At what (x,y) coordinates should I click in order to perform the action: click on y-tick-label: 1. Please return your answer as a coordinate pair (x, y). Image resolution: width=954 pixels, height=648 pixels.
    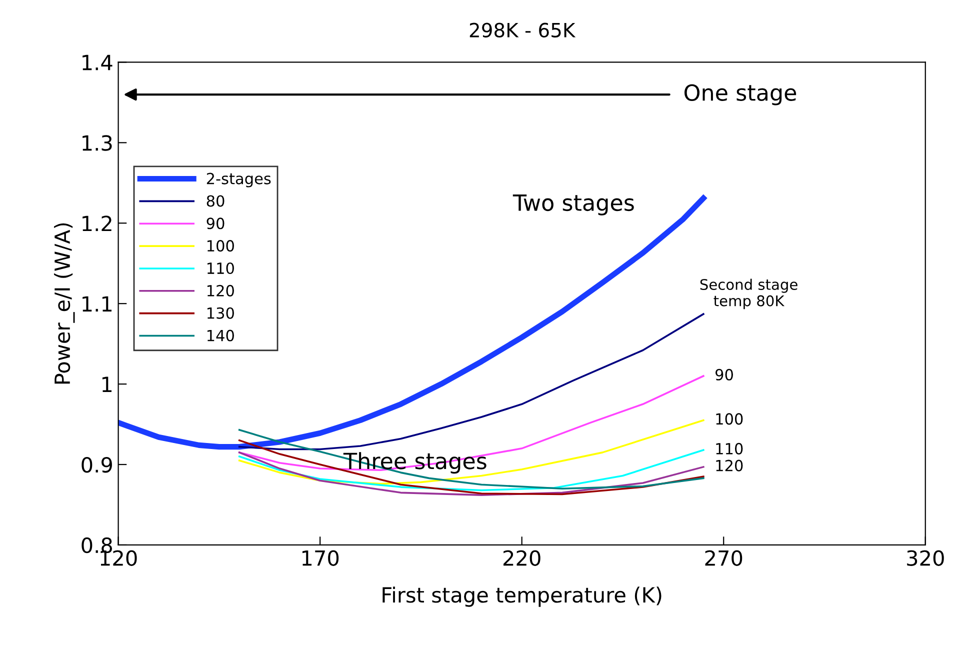
    Looking at the image, I should click on (107, 384).